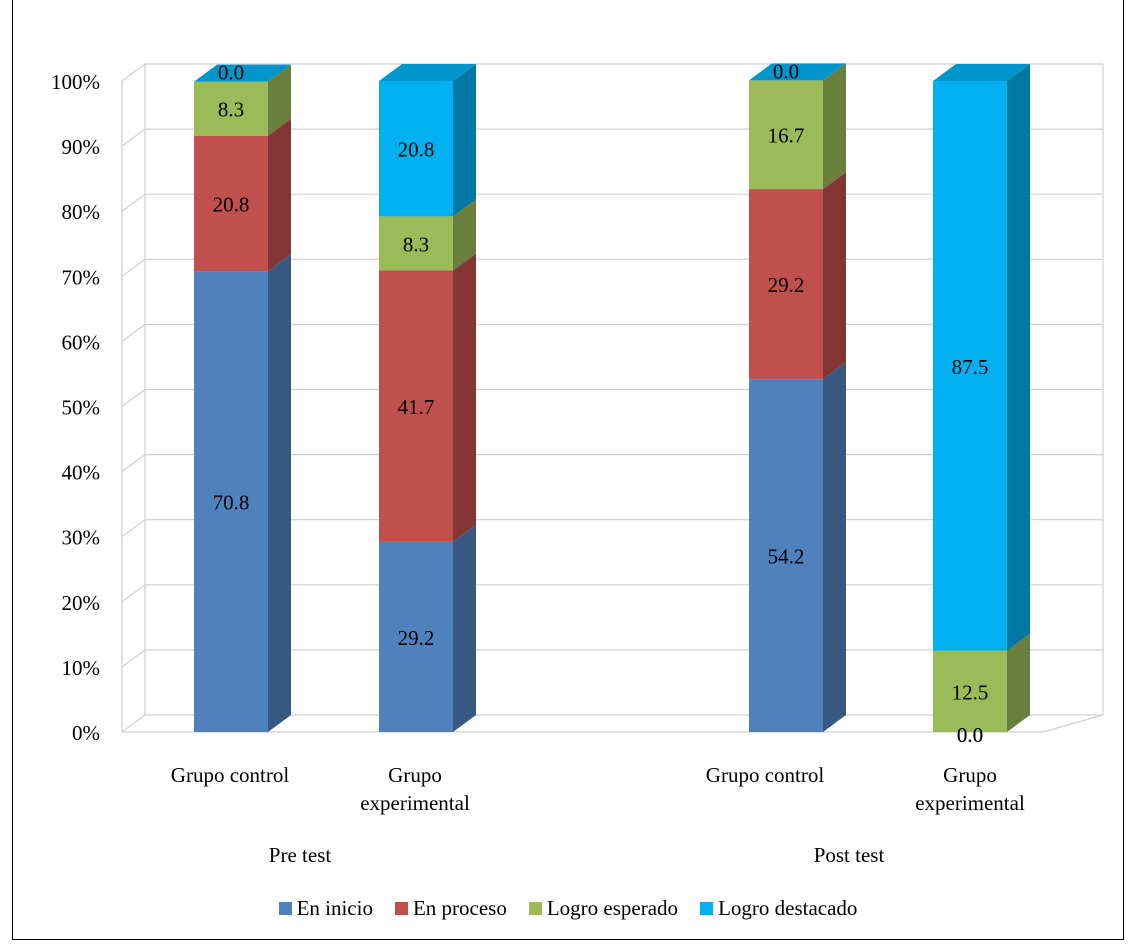  I want to click on y-tick-label: 0%, so click(86, 733).